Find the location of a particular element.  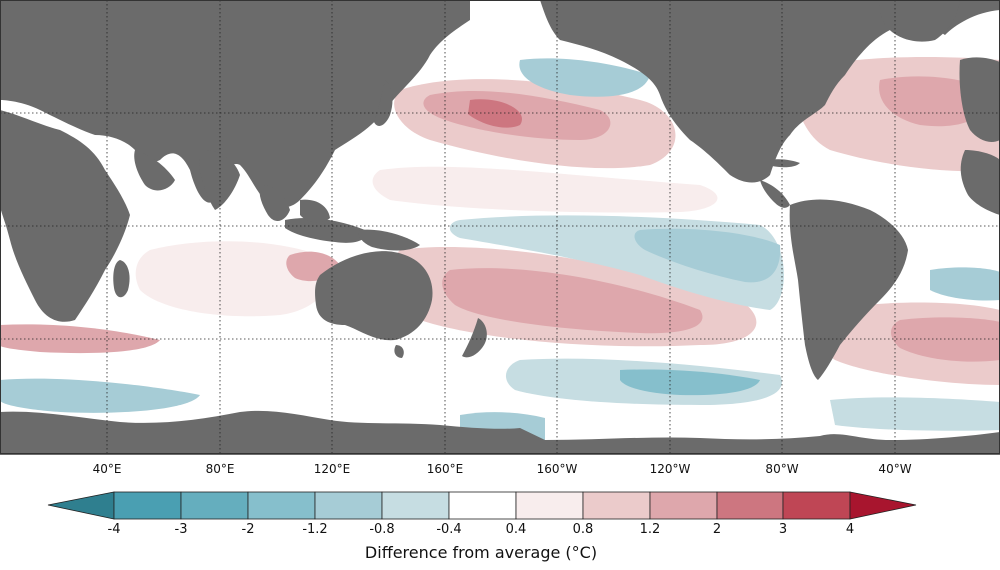

colorbar-tick-label: 1.2 is located at coordinates (650, 529).